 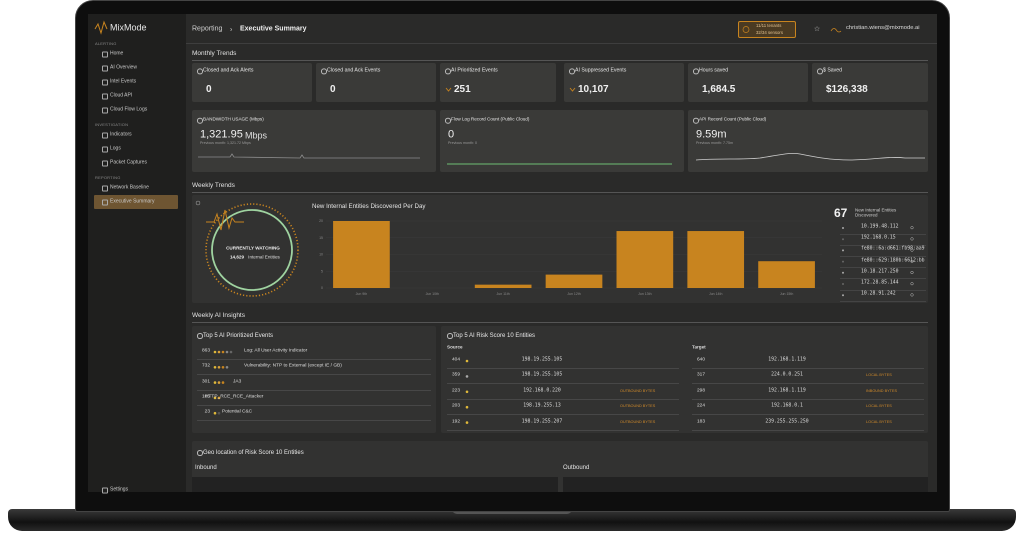 What do you see at coordinates (106, 43) in the screenshot?
I see `nav-section: ALERTING` at bounding box center [106, 43].